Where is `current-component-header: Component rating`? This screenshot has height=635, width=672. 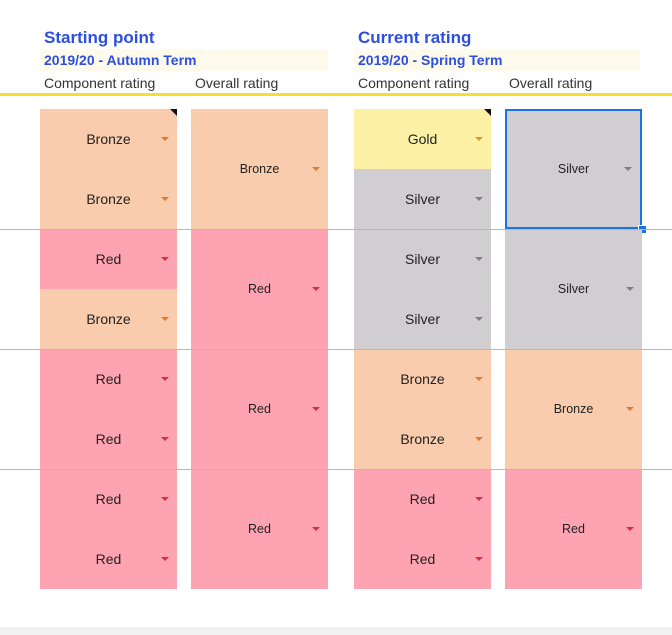 current-component-header: Component rating is located at coordinates (414, 83).